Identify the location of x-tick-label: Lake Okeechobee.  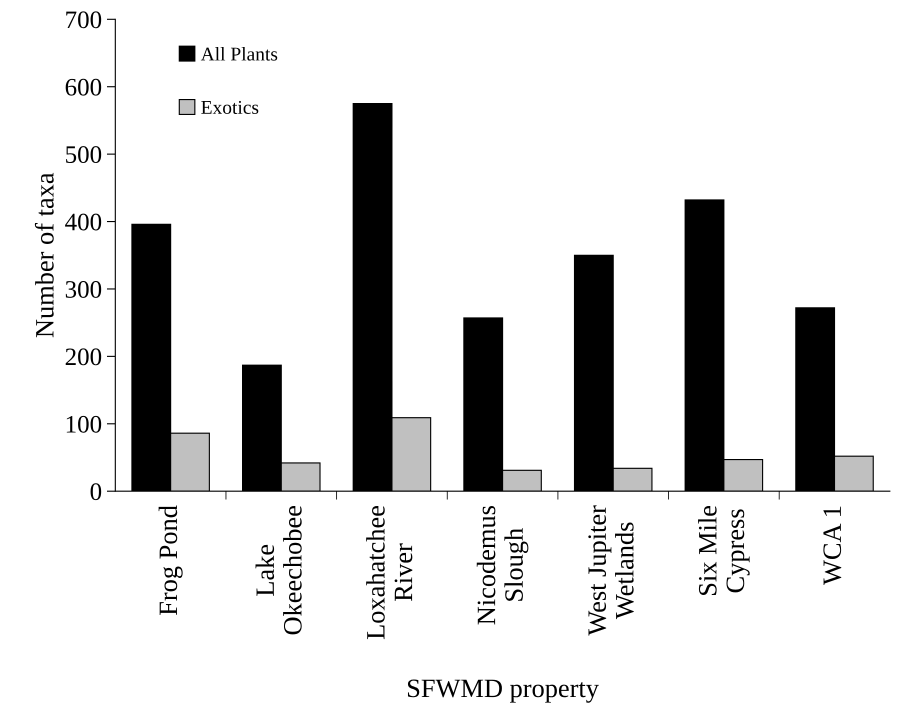
(279, 570).